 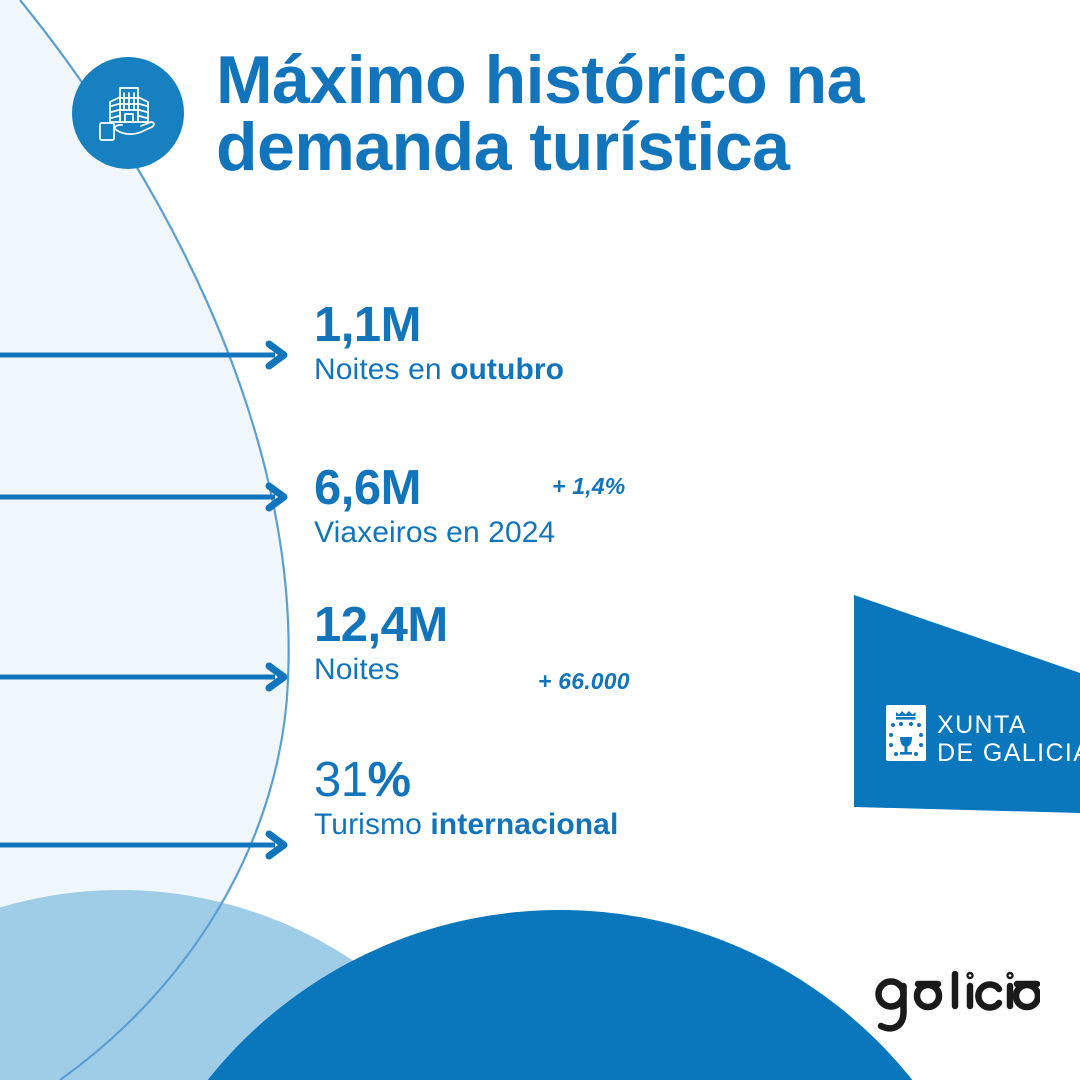 I want to click on building-in-hand-icon, so click(x=128, y=113).